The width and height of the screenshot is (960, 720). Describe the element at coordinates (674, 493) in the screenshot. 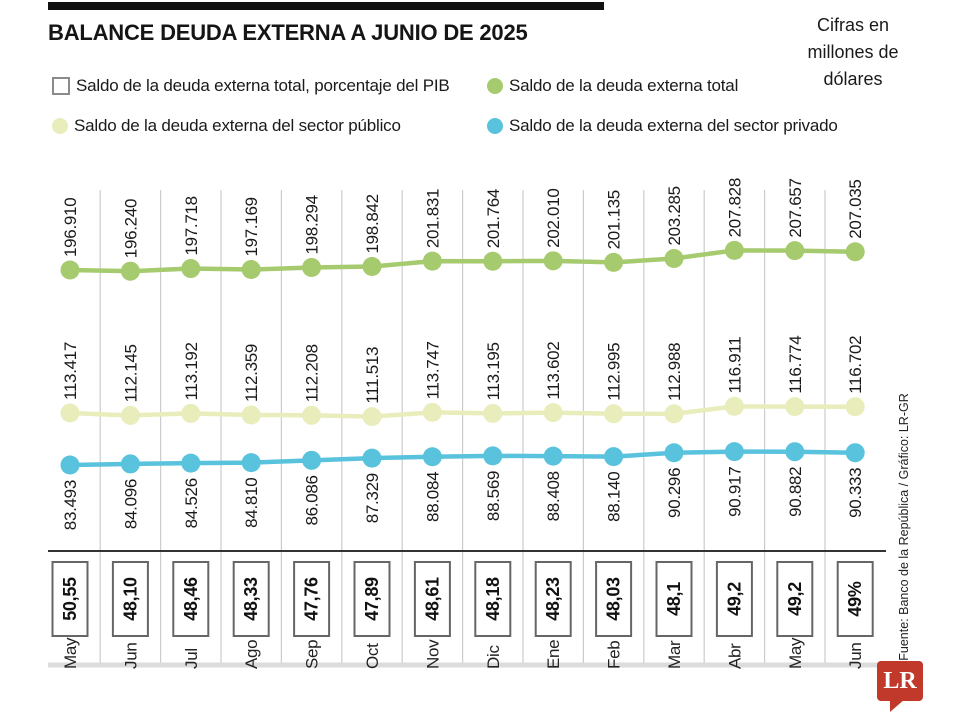

I see `data-label: 90.296` at that location.